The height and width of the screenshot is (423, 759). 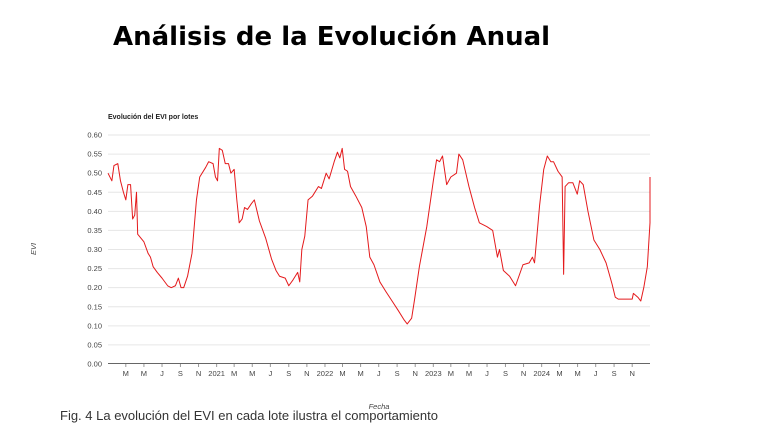 I want to click on x-tick-label: 2024, so click(x=541, y=373).